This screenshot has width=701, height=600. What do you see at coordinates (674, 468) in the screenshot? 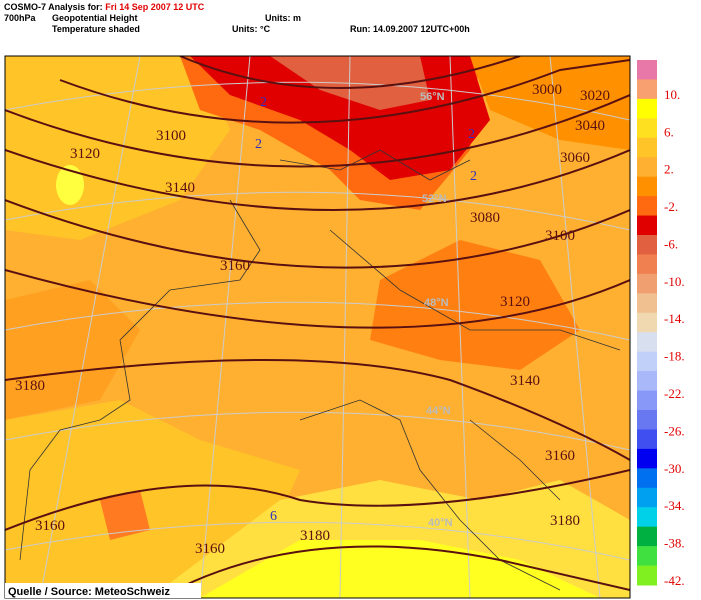
I see `colorbar-label: -30.` at bounding box center [674, 468].